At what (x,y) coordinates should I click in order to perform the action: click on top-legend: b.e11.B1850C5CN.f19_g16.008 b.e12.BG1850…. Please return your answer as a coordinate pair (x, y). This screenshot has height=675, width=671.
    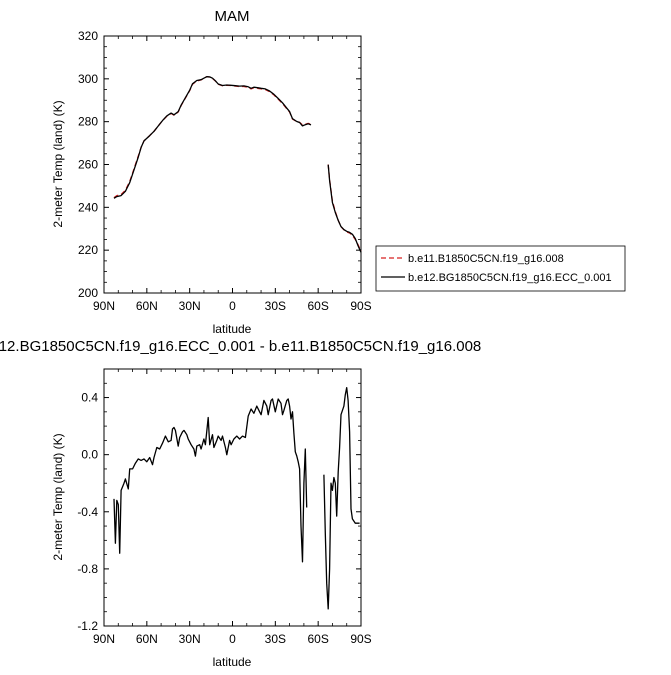
    Looking at the image, I should click on (500, 268).